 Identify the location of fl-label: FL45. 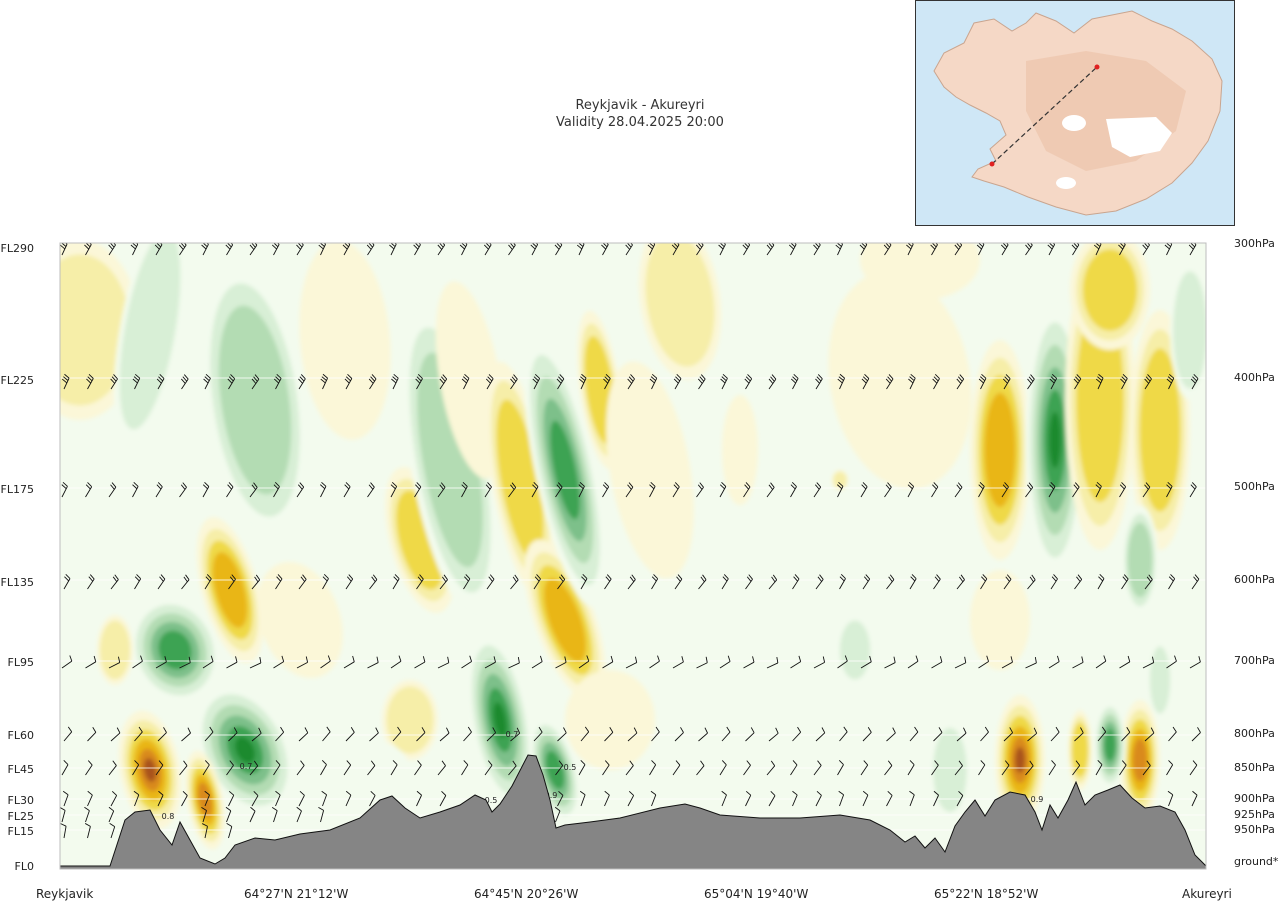
(20, 769).